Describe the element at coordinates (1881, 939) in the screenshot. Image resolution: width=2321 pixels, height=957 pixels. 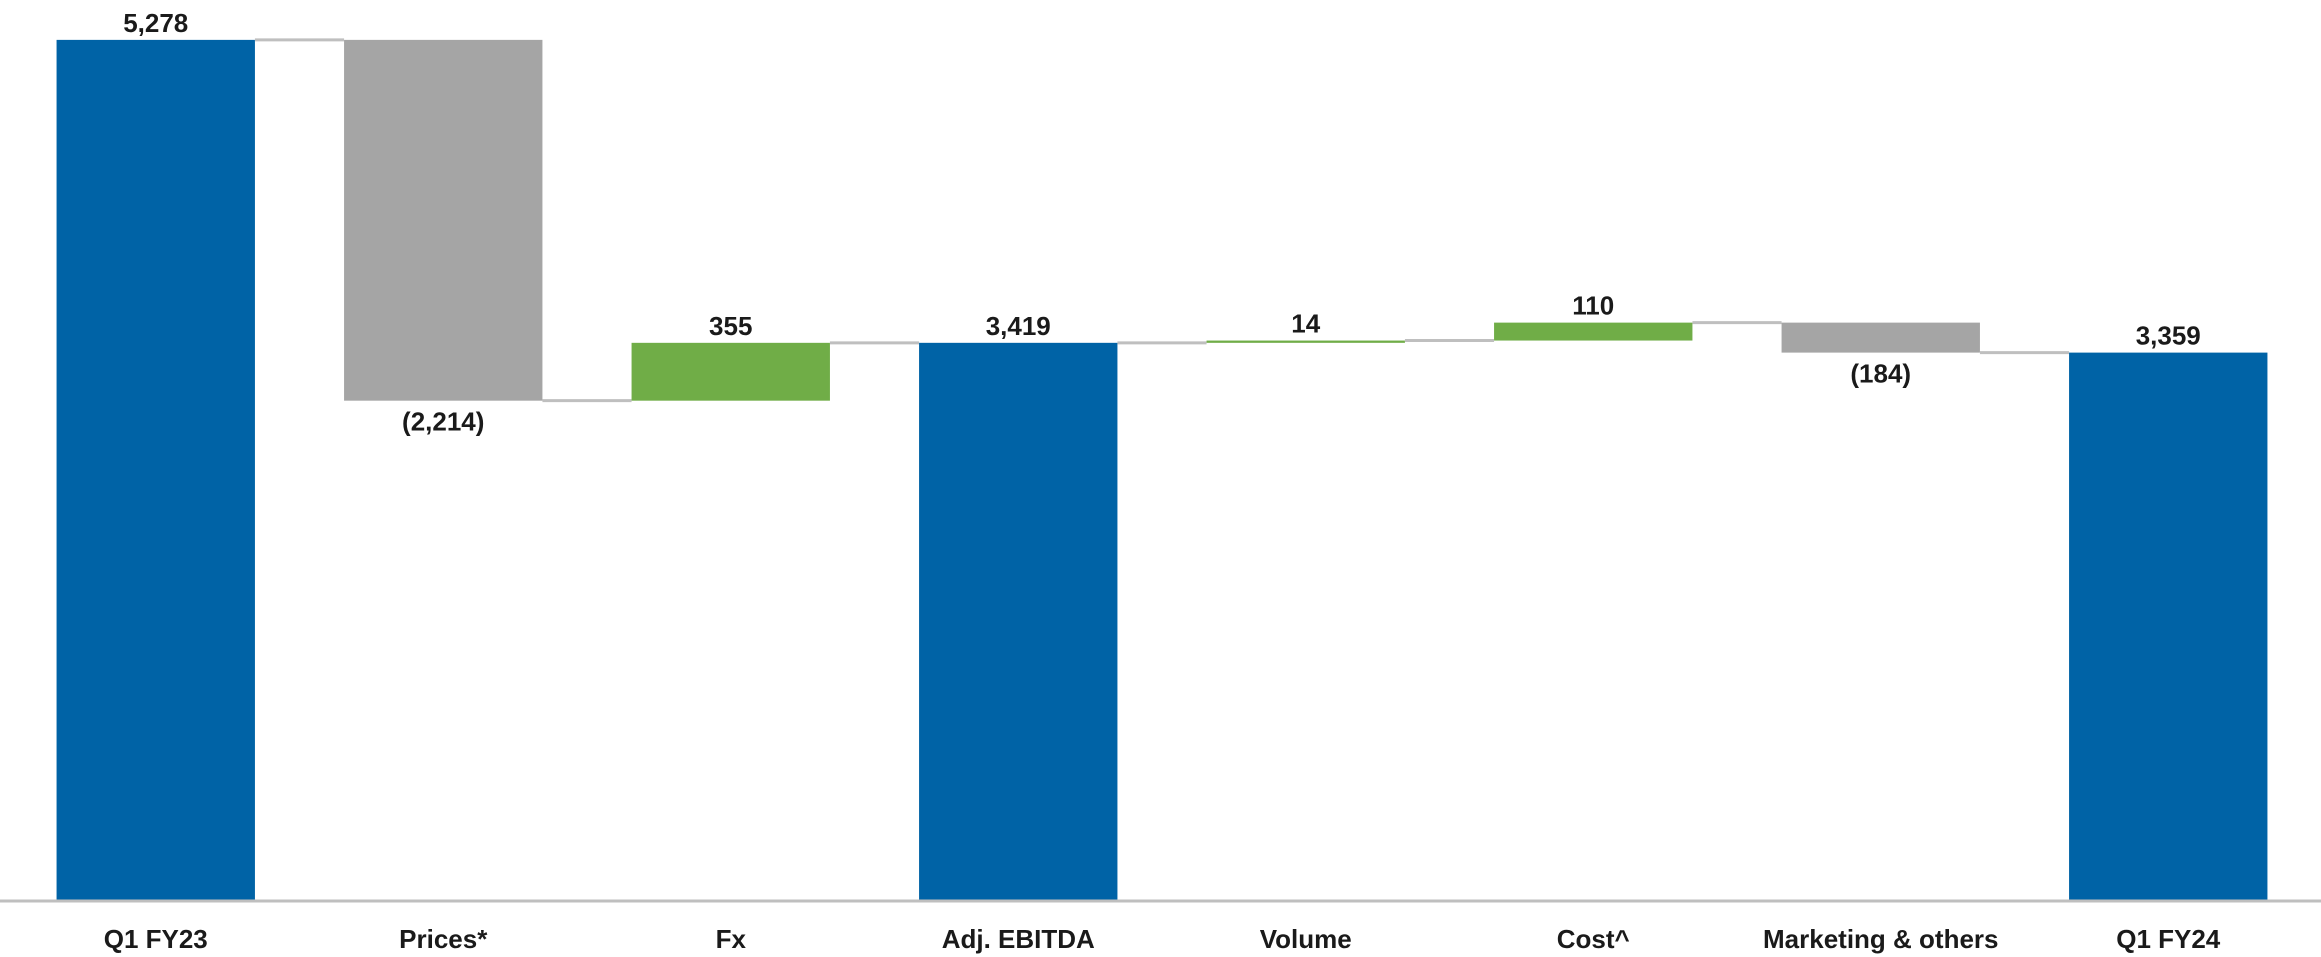
I see `x-tick-label: Marketing & others` at that location.